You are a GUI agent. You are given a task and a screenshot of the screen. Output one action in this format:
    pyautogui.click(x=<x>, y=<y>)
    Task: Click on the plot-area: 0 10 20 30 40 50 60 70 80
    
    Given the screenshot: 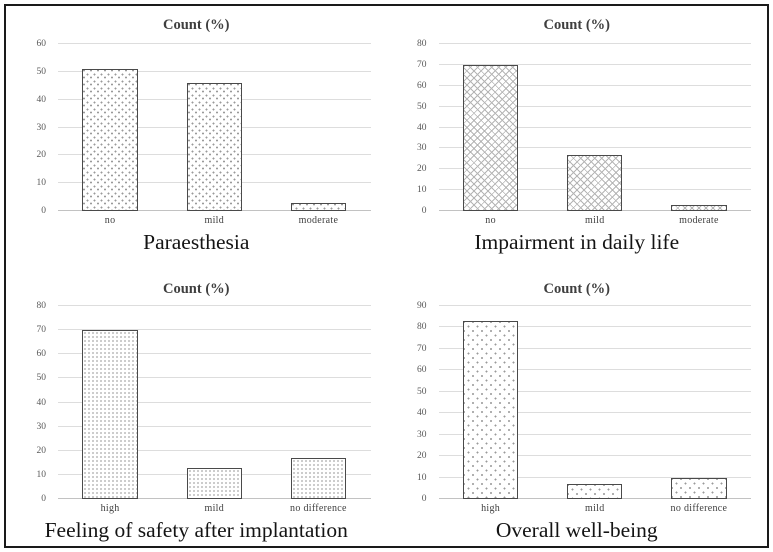 What is the action you would take?
    pyautogui.click(x=584, y=127)
    